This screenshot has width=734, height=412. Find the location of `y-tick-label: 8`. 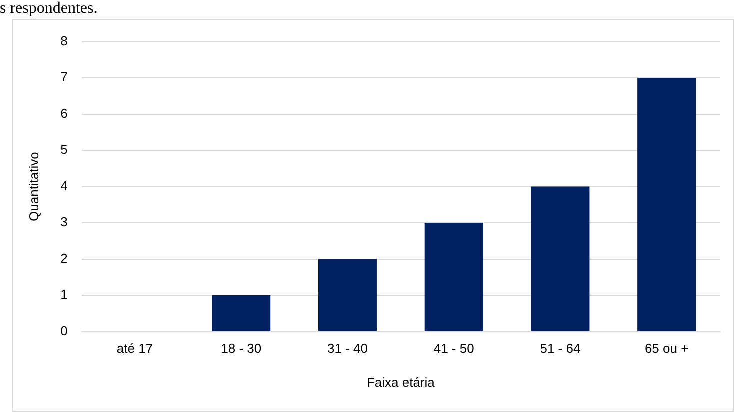

y-tick-label: 8 is located at coordinates (64, 40).